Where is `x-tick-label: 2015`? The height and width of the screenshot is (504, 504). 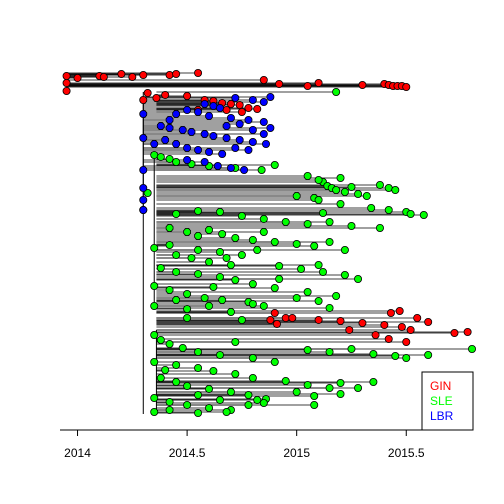
x-tick-label: 2015 is located at coordinates (296, 453).